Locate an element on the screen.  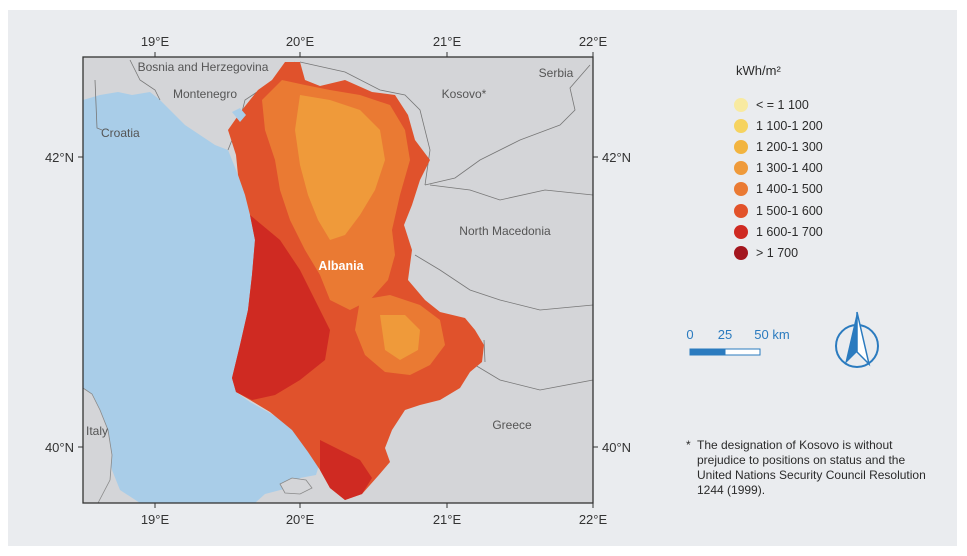
scale-label-50: 50 km is located at coordinates (771, 334).